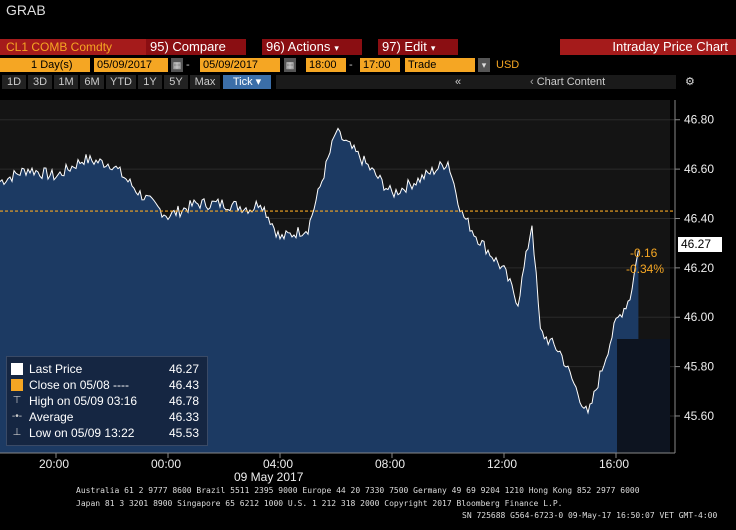 The image size is (736, 530). I want to click on chart-title: Intraday Price Chart, so click(648, 47).